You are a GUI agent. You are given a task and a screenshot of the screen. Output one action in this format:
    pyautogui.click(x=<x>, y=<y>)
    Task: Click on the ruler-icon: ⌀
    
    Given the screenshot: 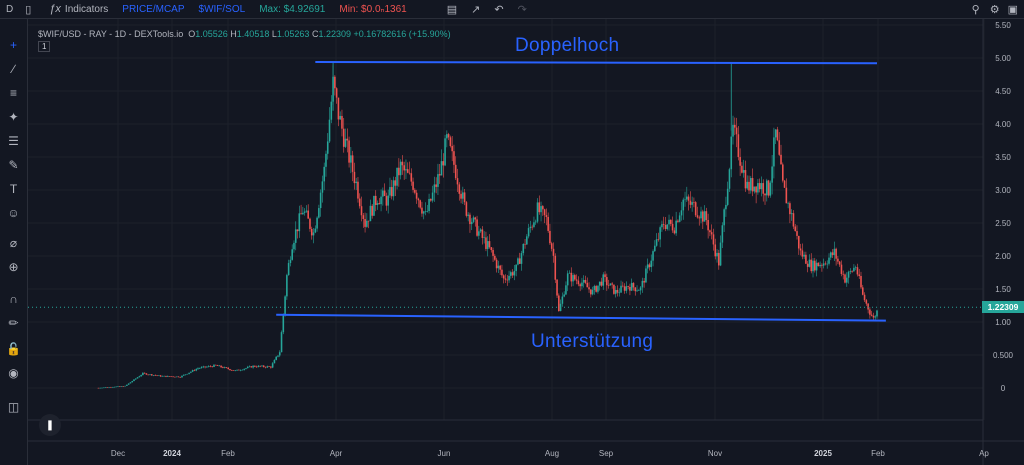 What is the action you would take?
    pyautogui.click(x=13, y=242)
    